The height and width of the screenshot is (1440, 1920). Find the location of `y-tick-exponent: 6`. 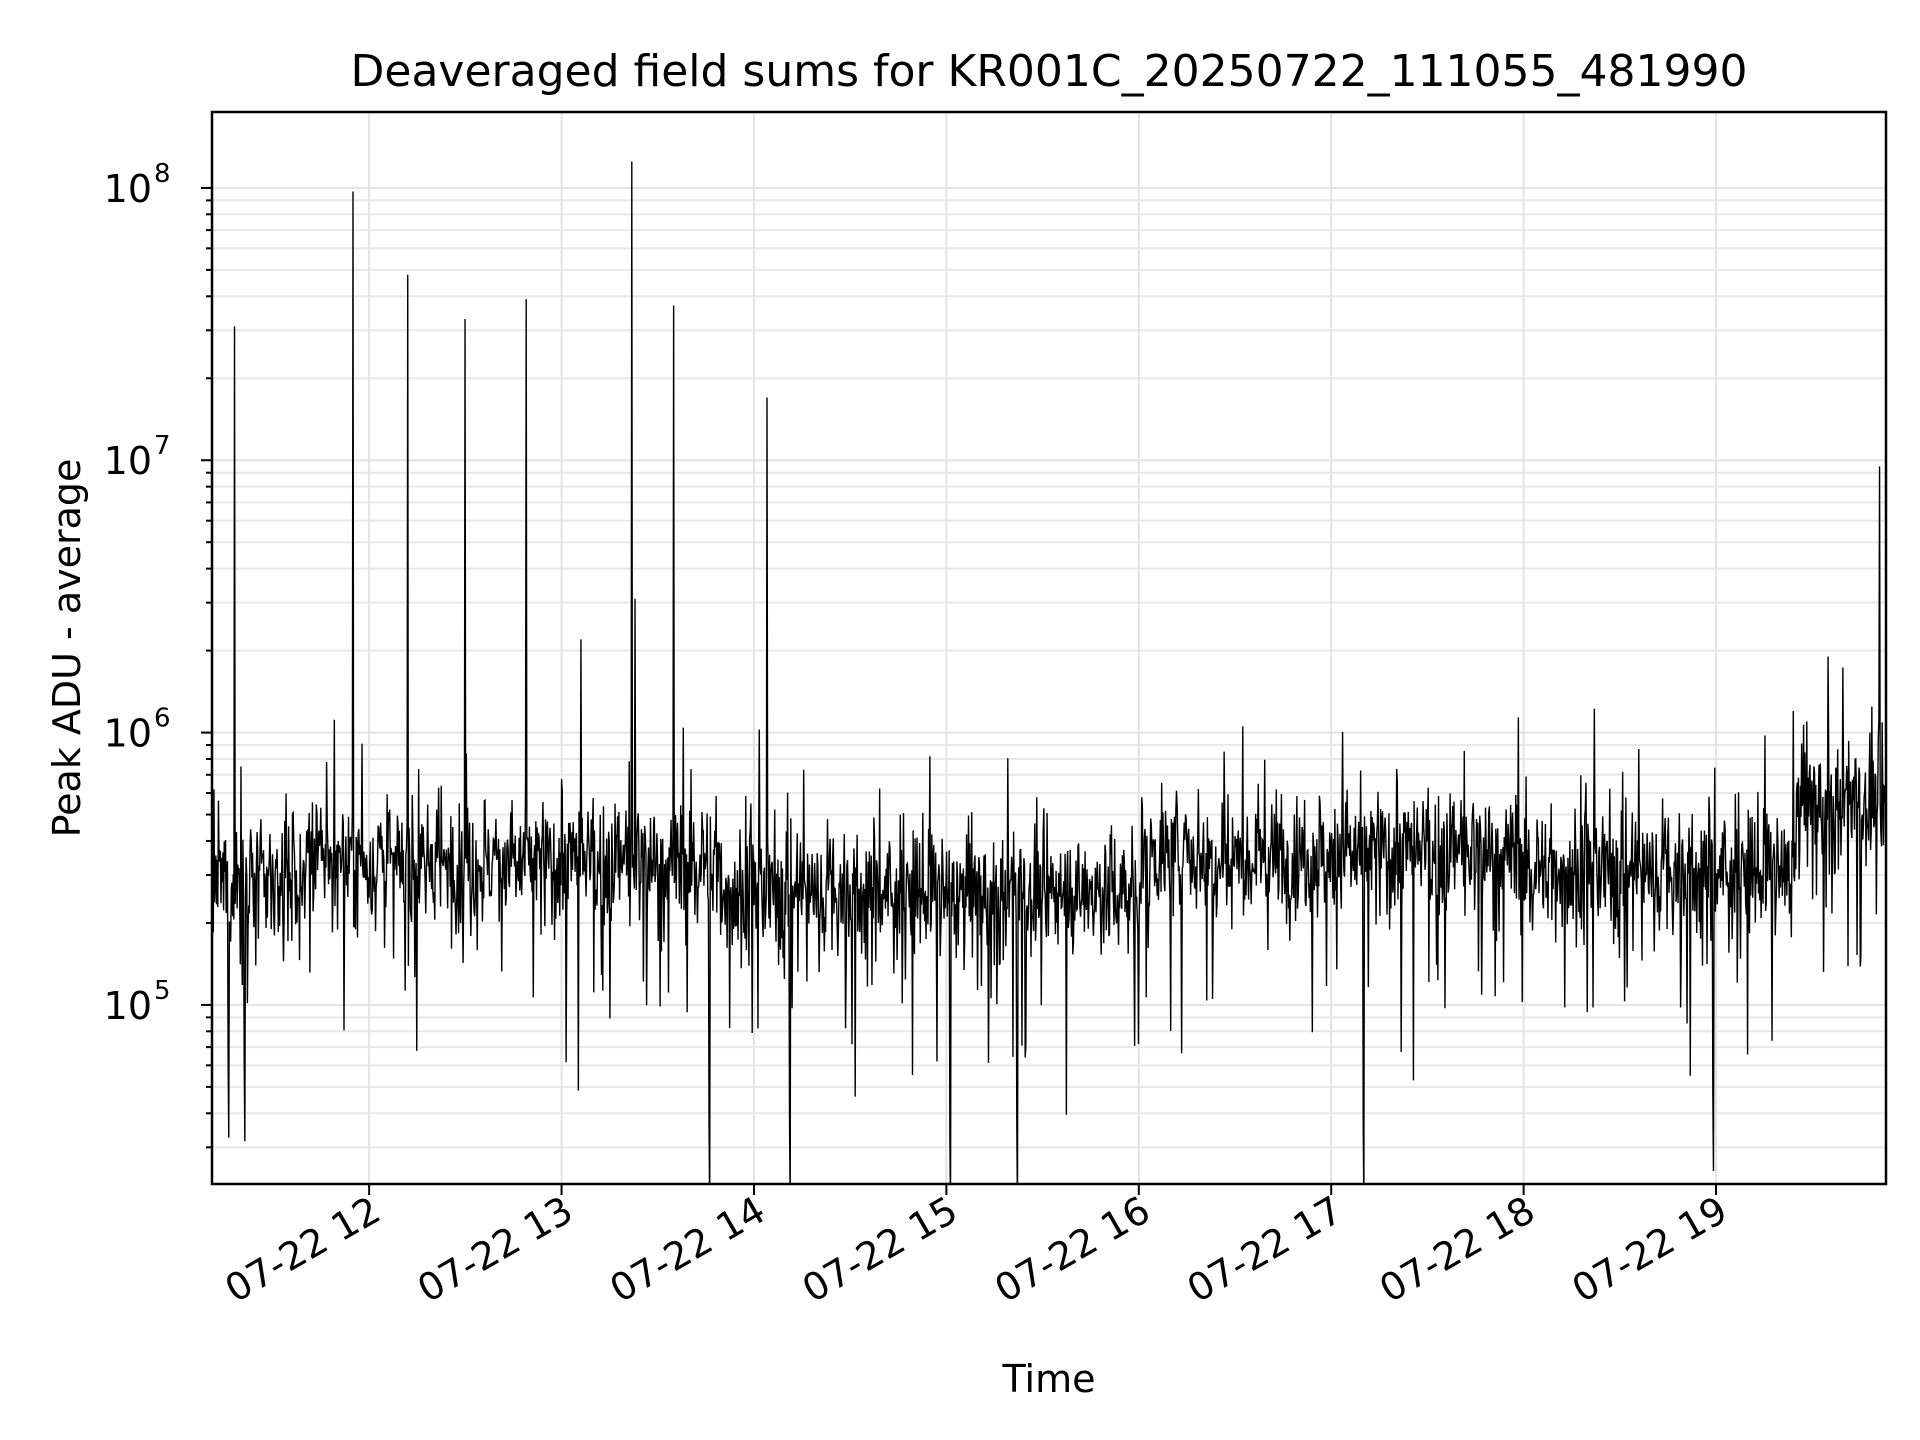

y-tick-exponent: 6 is located at coordinates (162, 719).